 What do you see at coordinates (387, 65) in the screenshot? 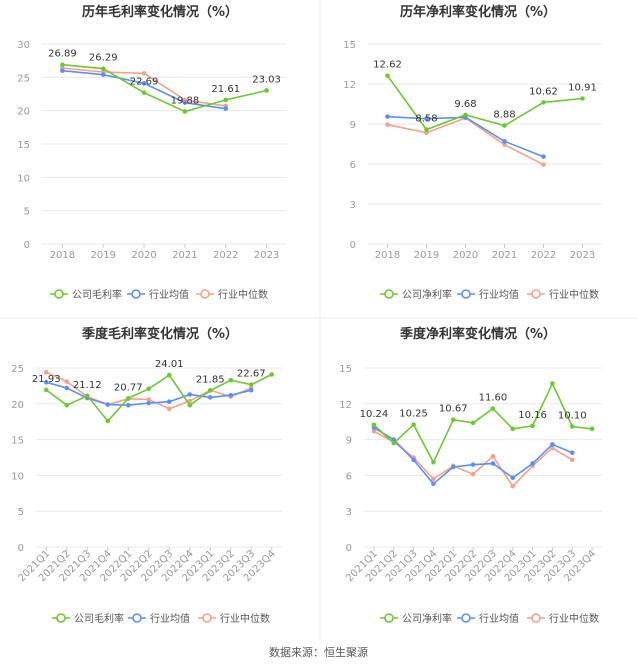
I see `data-label: 12.62` at bounding box center [387, 65].